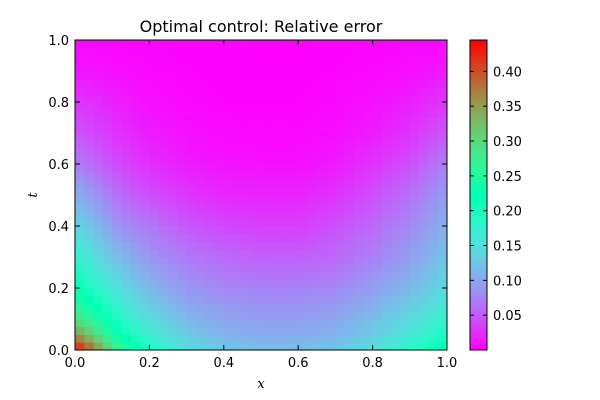  What do you see at coordinates (261, 384) in the screenshot?
I see `x-axis-label: x` at bounding box center [261, 384].